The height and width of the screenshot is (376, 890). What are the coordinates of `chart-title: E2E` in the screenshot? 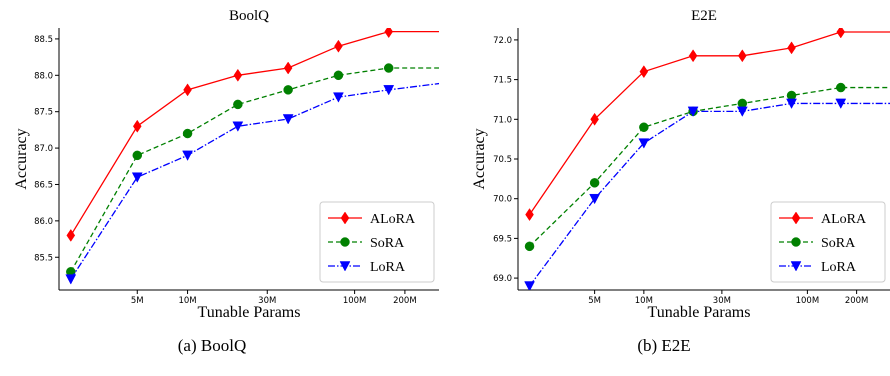 It's located at (704, 16).